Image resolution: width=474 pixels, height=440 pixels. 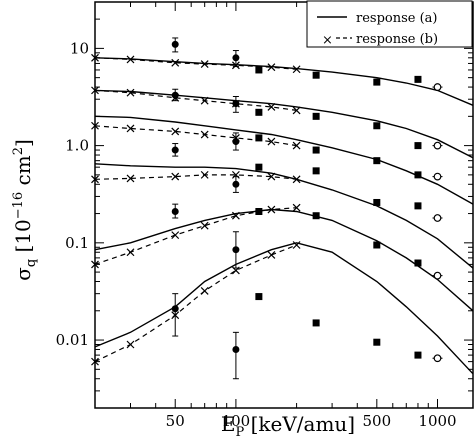 I want to click on y-tick-label: 0.1, so click(x=77, y=243).